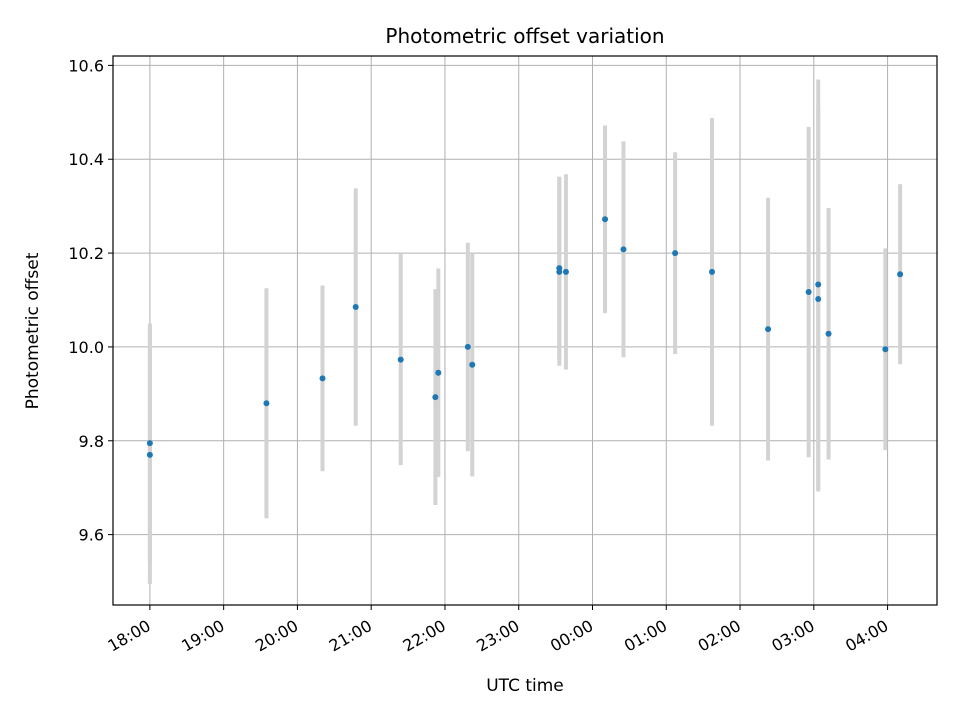 This screenshot has width=960, height=720. I want to click on x-tick-label: 18:00, so click(128, 636).